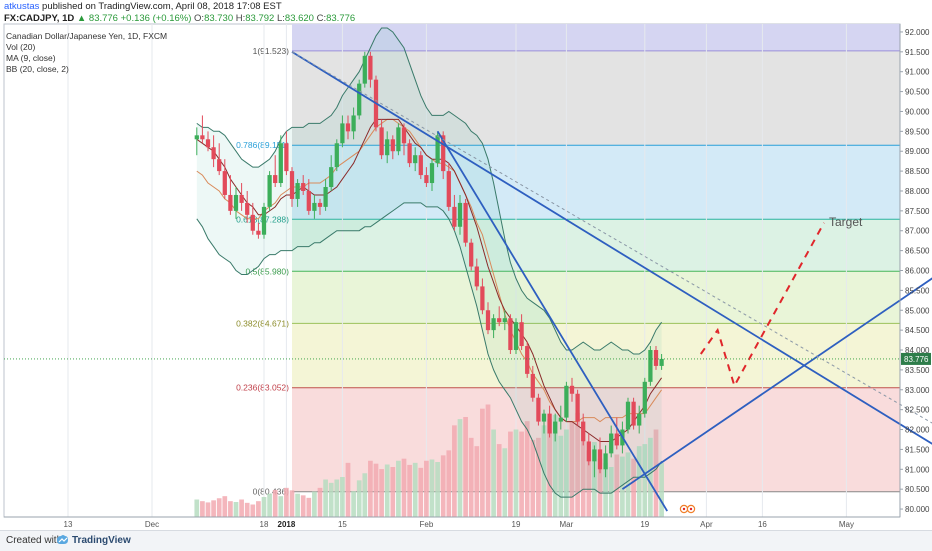 Image resolution: width=932 pixels, height=551 pixels. What do you see at coordinates (31, 58) in the screenshot?
I see `indicator-ma: MA (9, close)` at bounding box center [31, 58].